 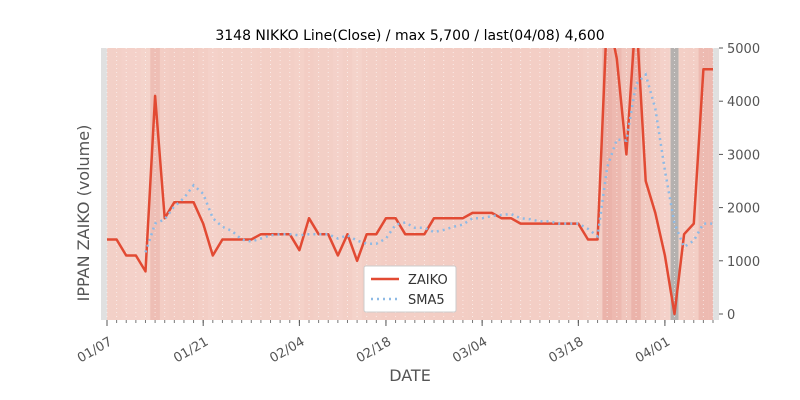 I want to click on x-axis-title: DATE, so click(x=410, y=375).